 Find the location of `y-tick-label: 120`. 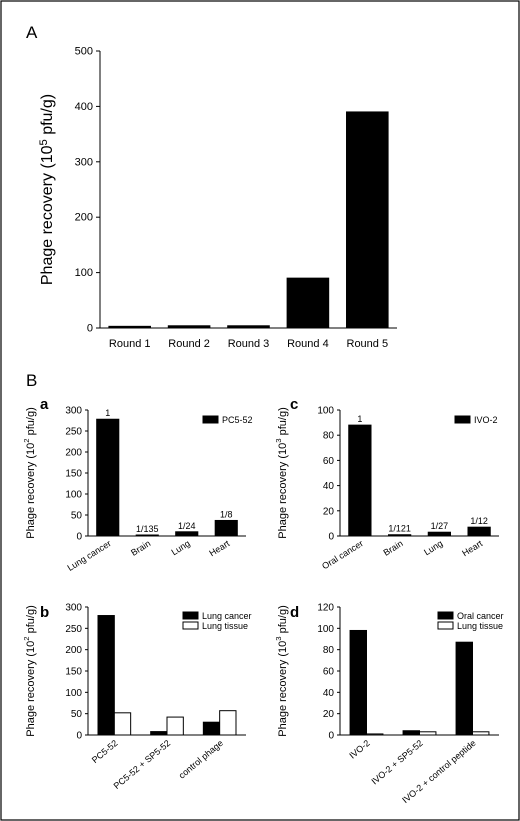

y-tick-label: 120 is located at coordinates (325, 608).